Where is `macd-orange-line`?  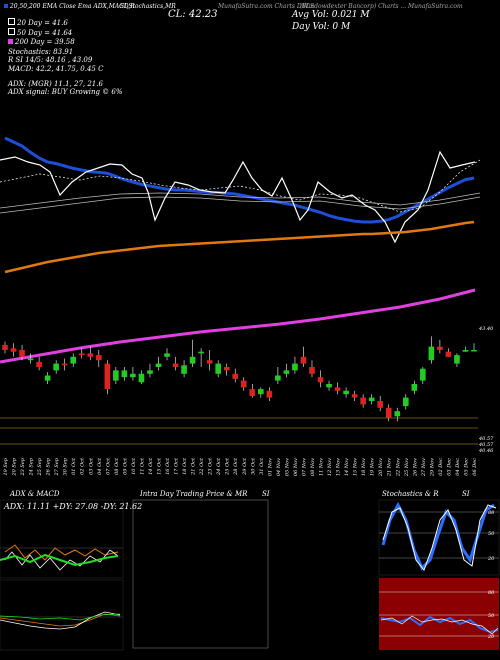
macd-orange-line is located at coordinates (60, 620).